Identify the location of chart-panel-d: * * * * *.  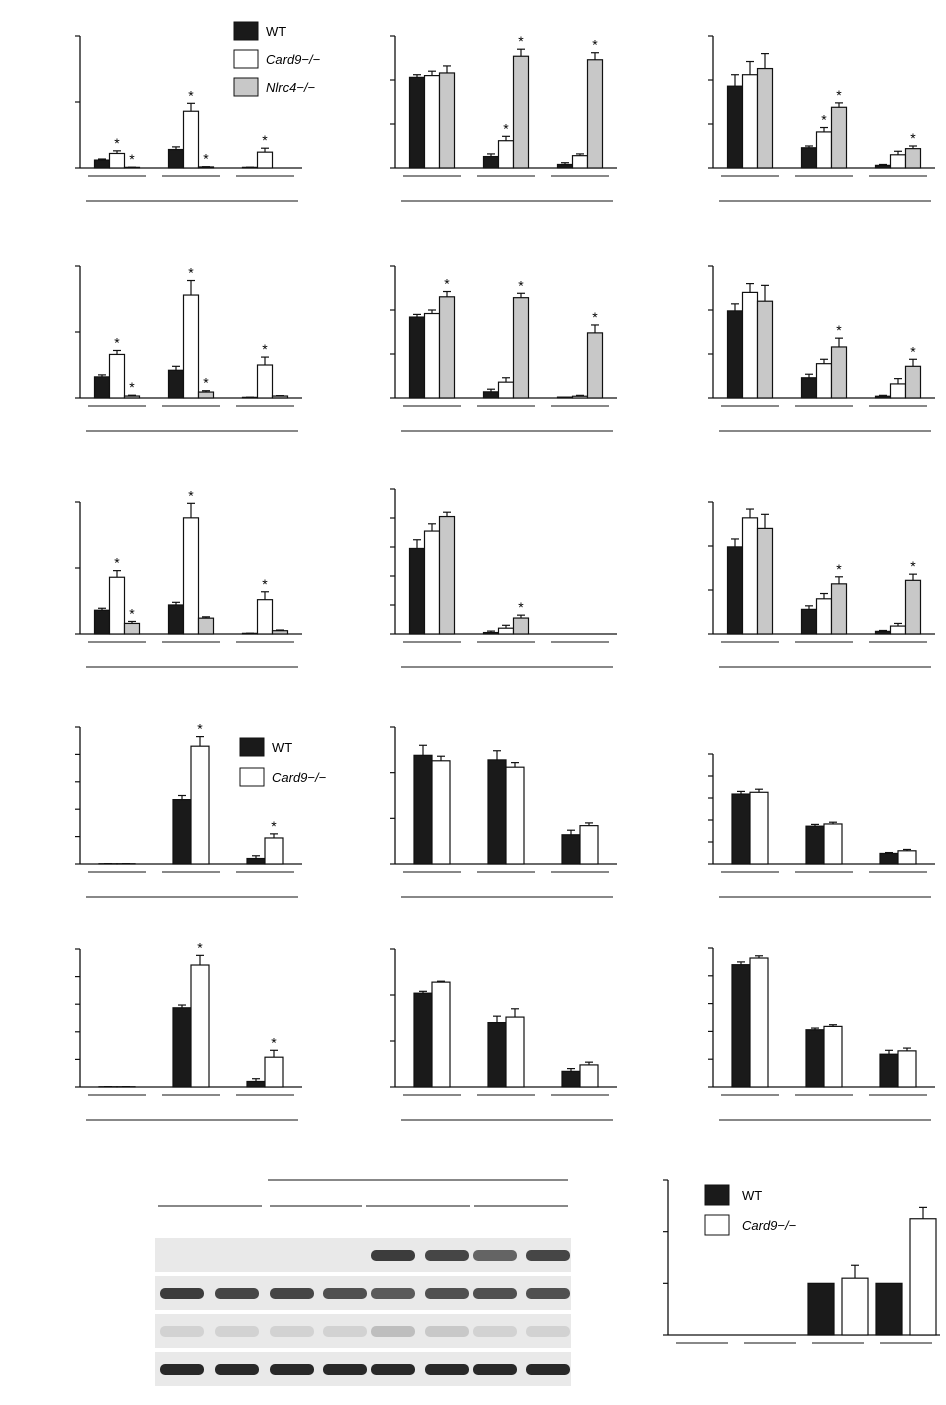
(188, 348).